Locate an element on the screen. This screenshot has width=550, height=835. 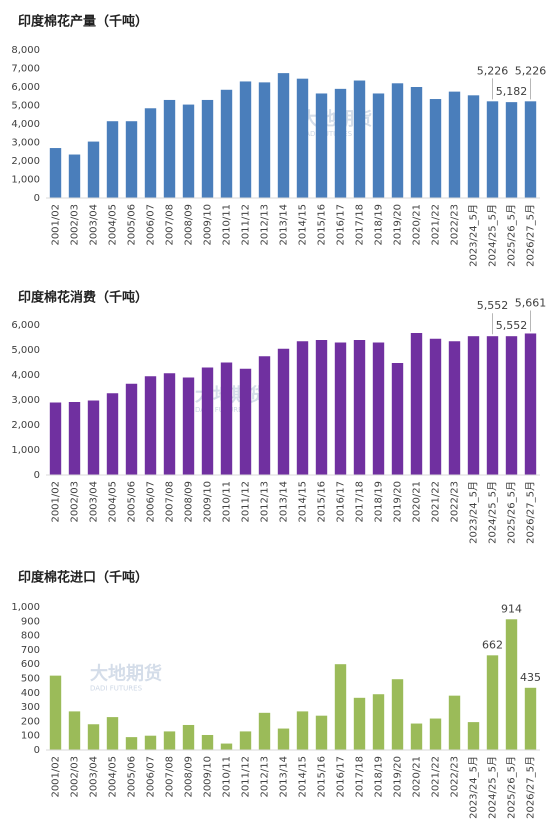
y-tick-label: 5,000 is located at coordinates (25, 350).